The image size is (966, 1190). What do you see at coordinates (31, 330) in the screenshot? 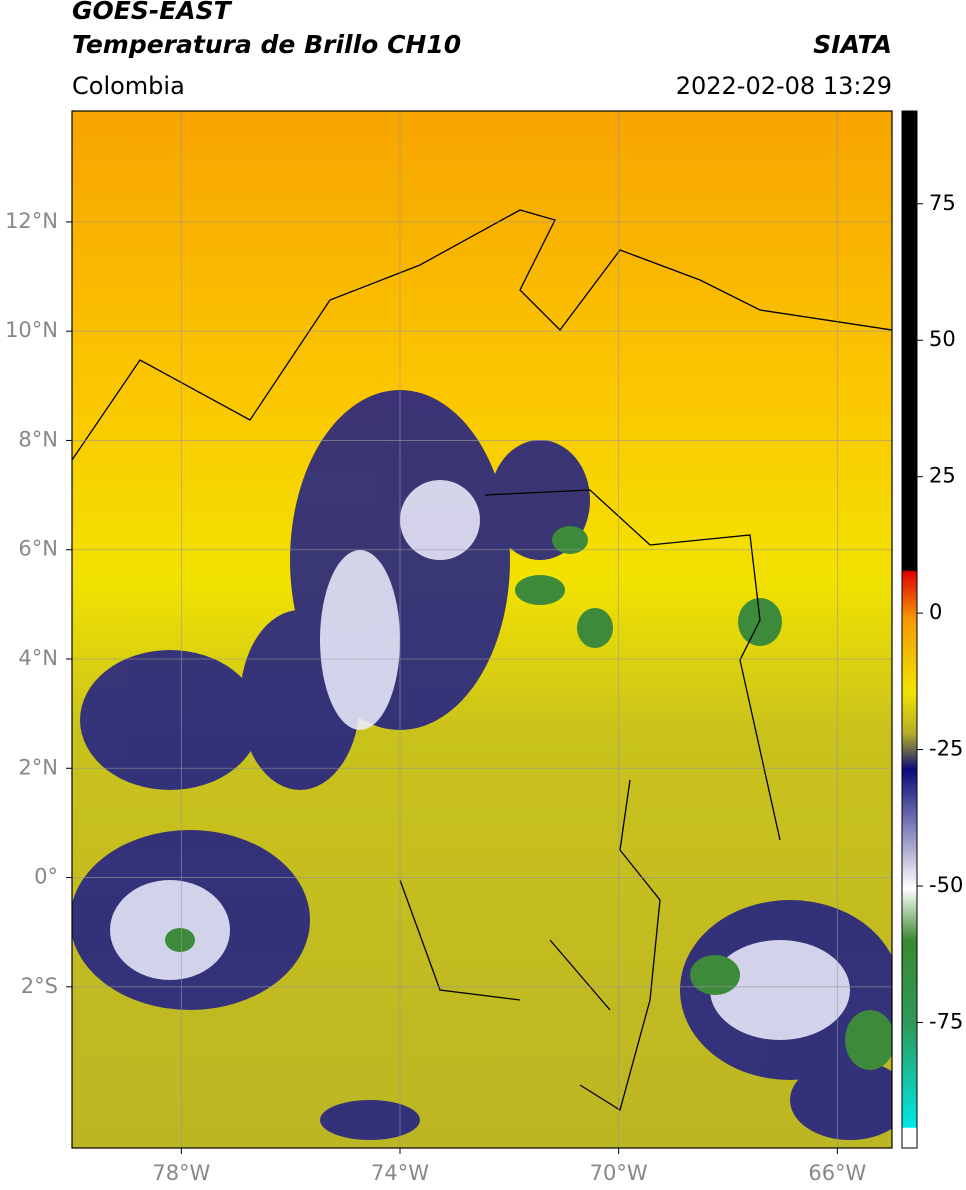
I see `lat-tick-label: 10°N` at bounding box center [31, 330].